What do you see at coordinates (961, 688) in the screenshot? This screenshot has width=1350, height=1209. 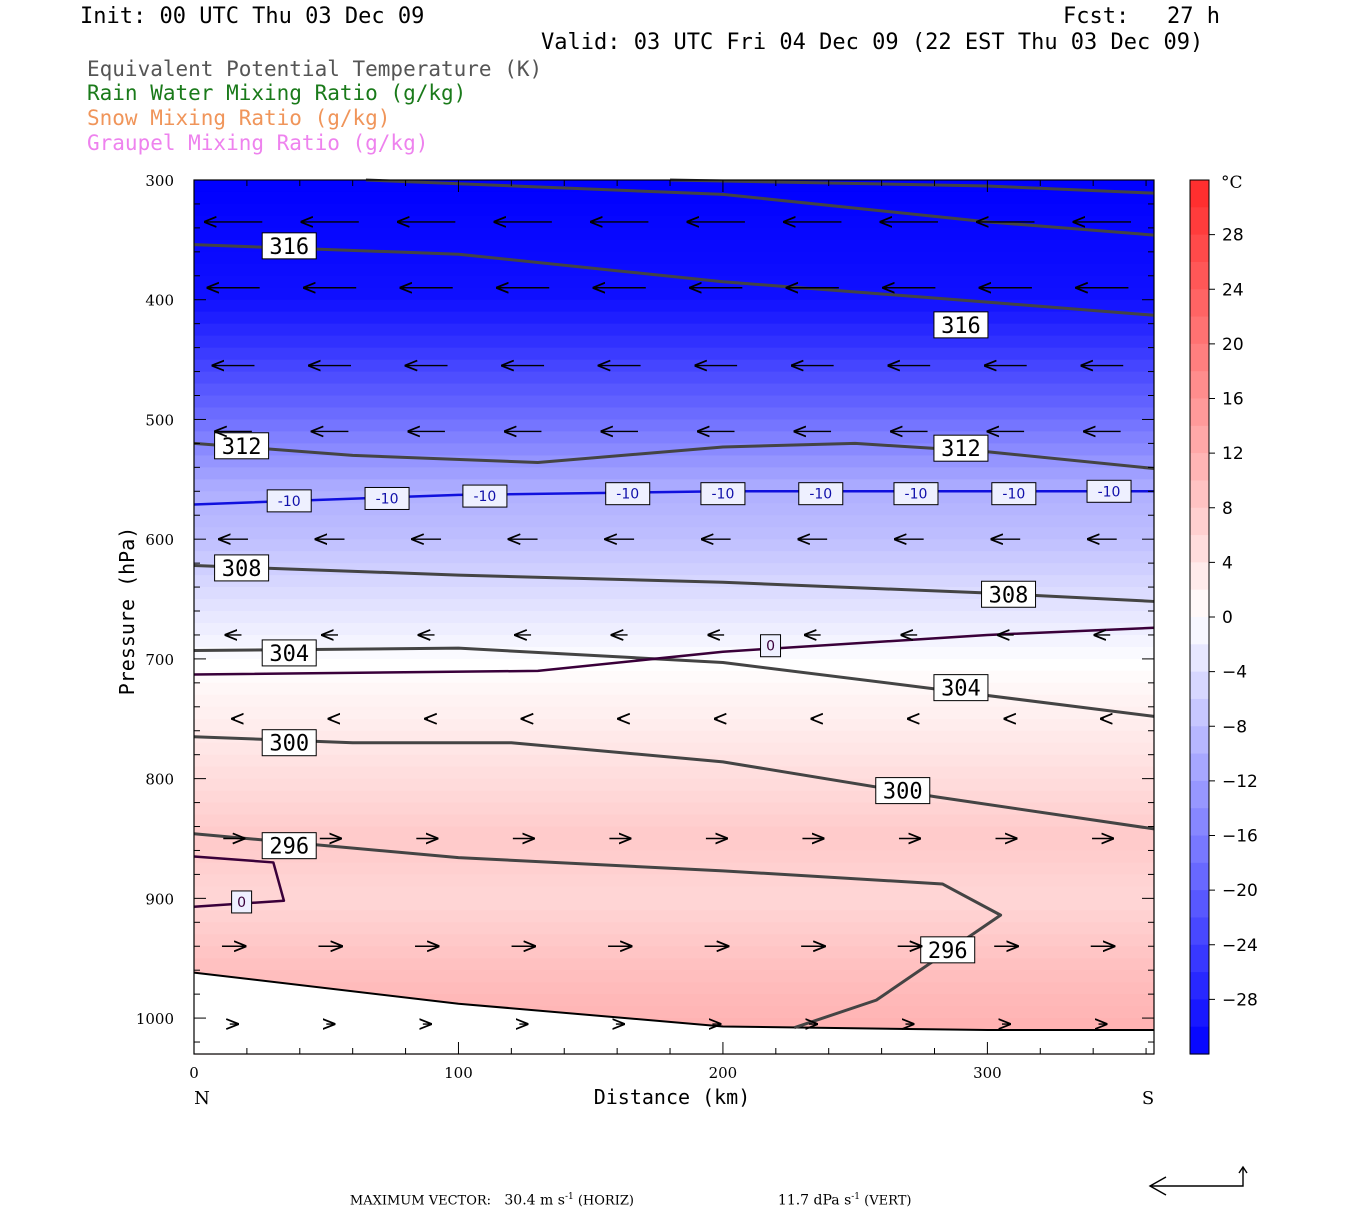 I see `theta-e-label-304-box` at bounding box center [961, 688].